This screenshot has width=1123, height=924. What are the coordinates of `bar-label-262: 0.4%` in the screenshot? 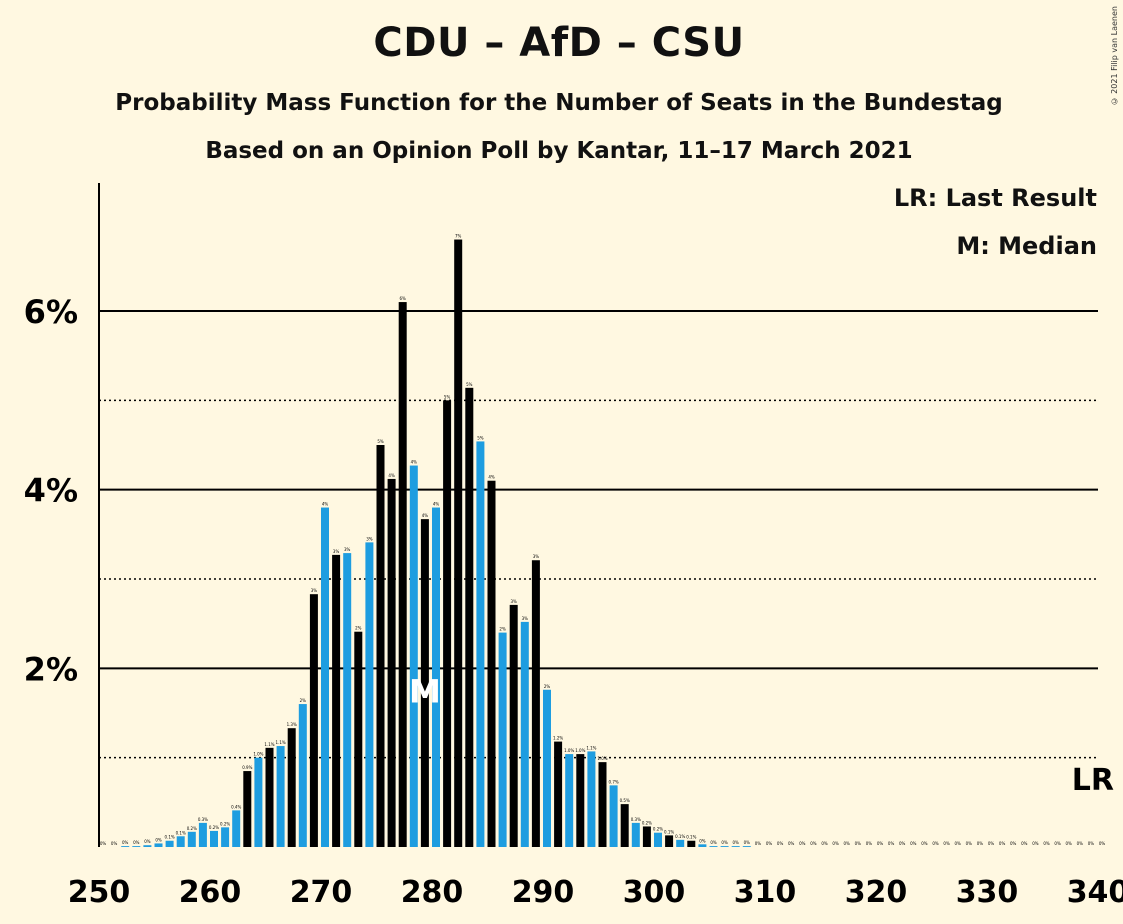 It's located at (236, 806).